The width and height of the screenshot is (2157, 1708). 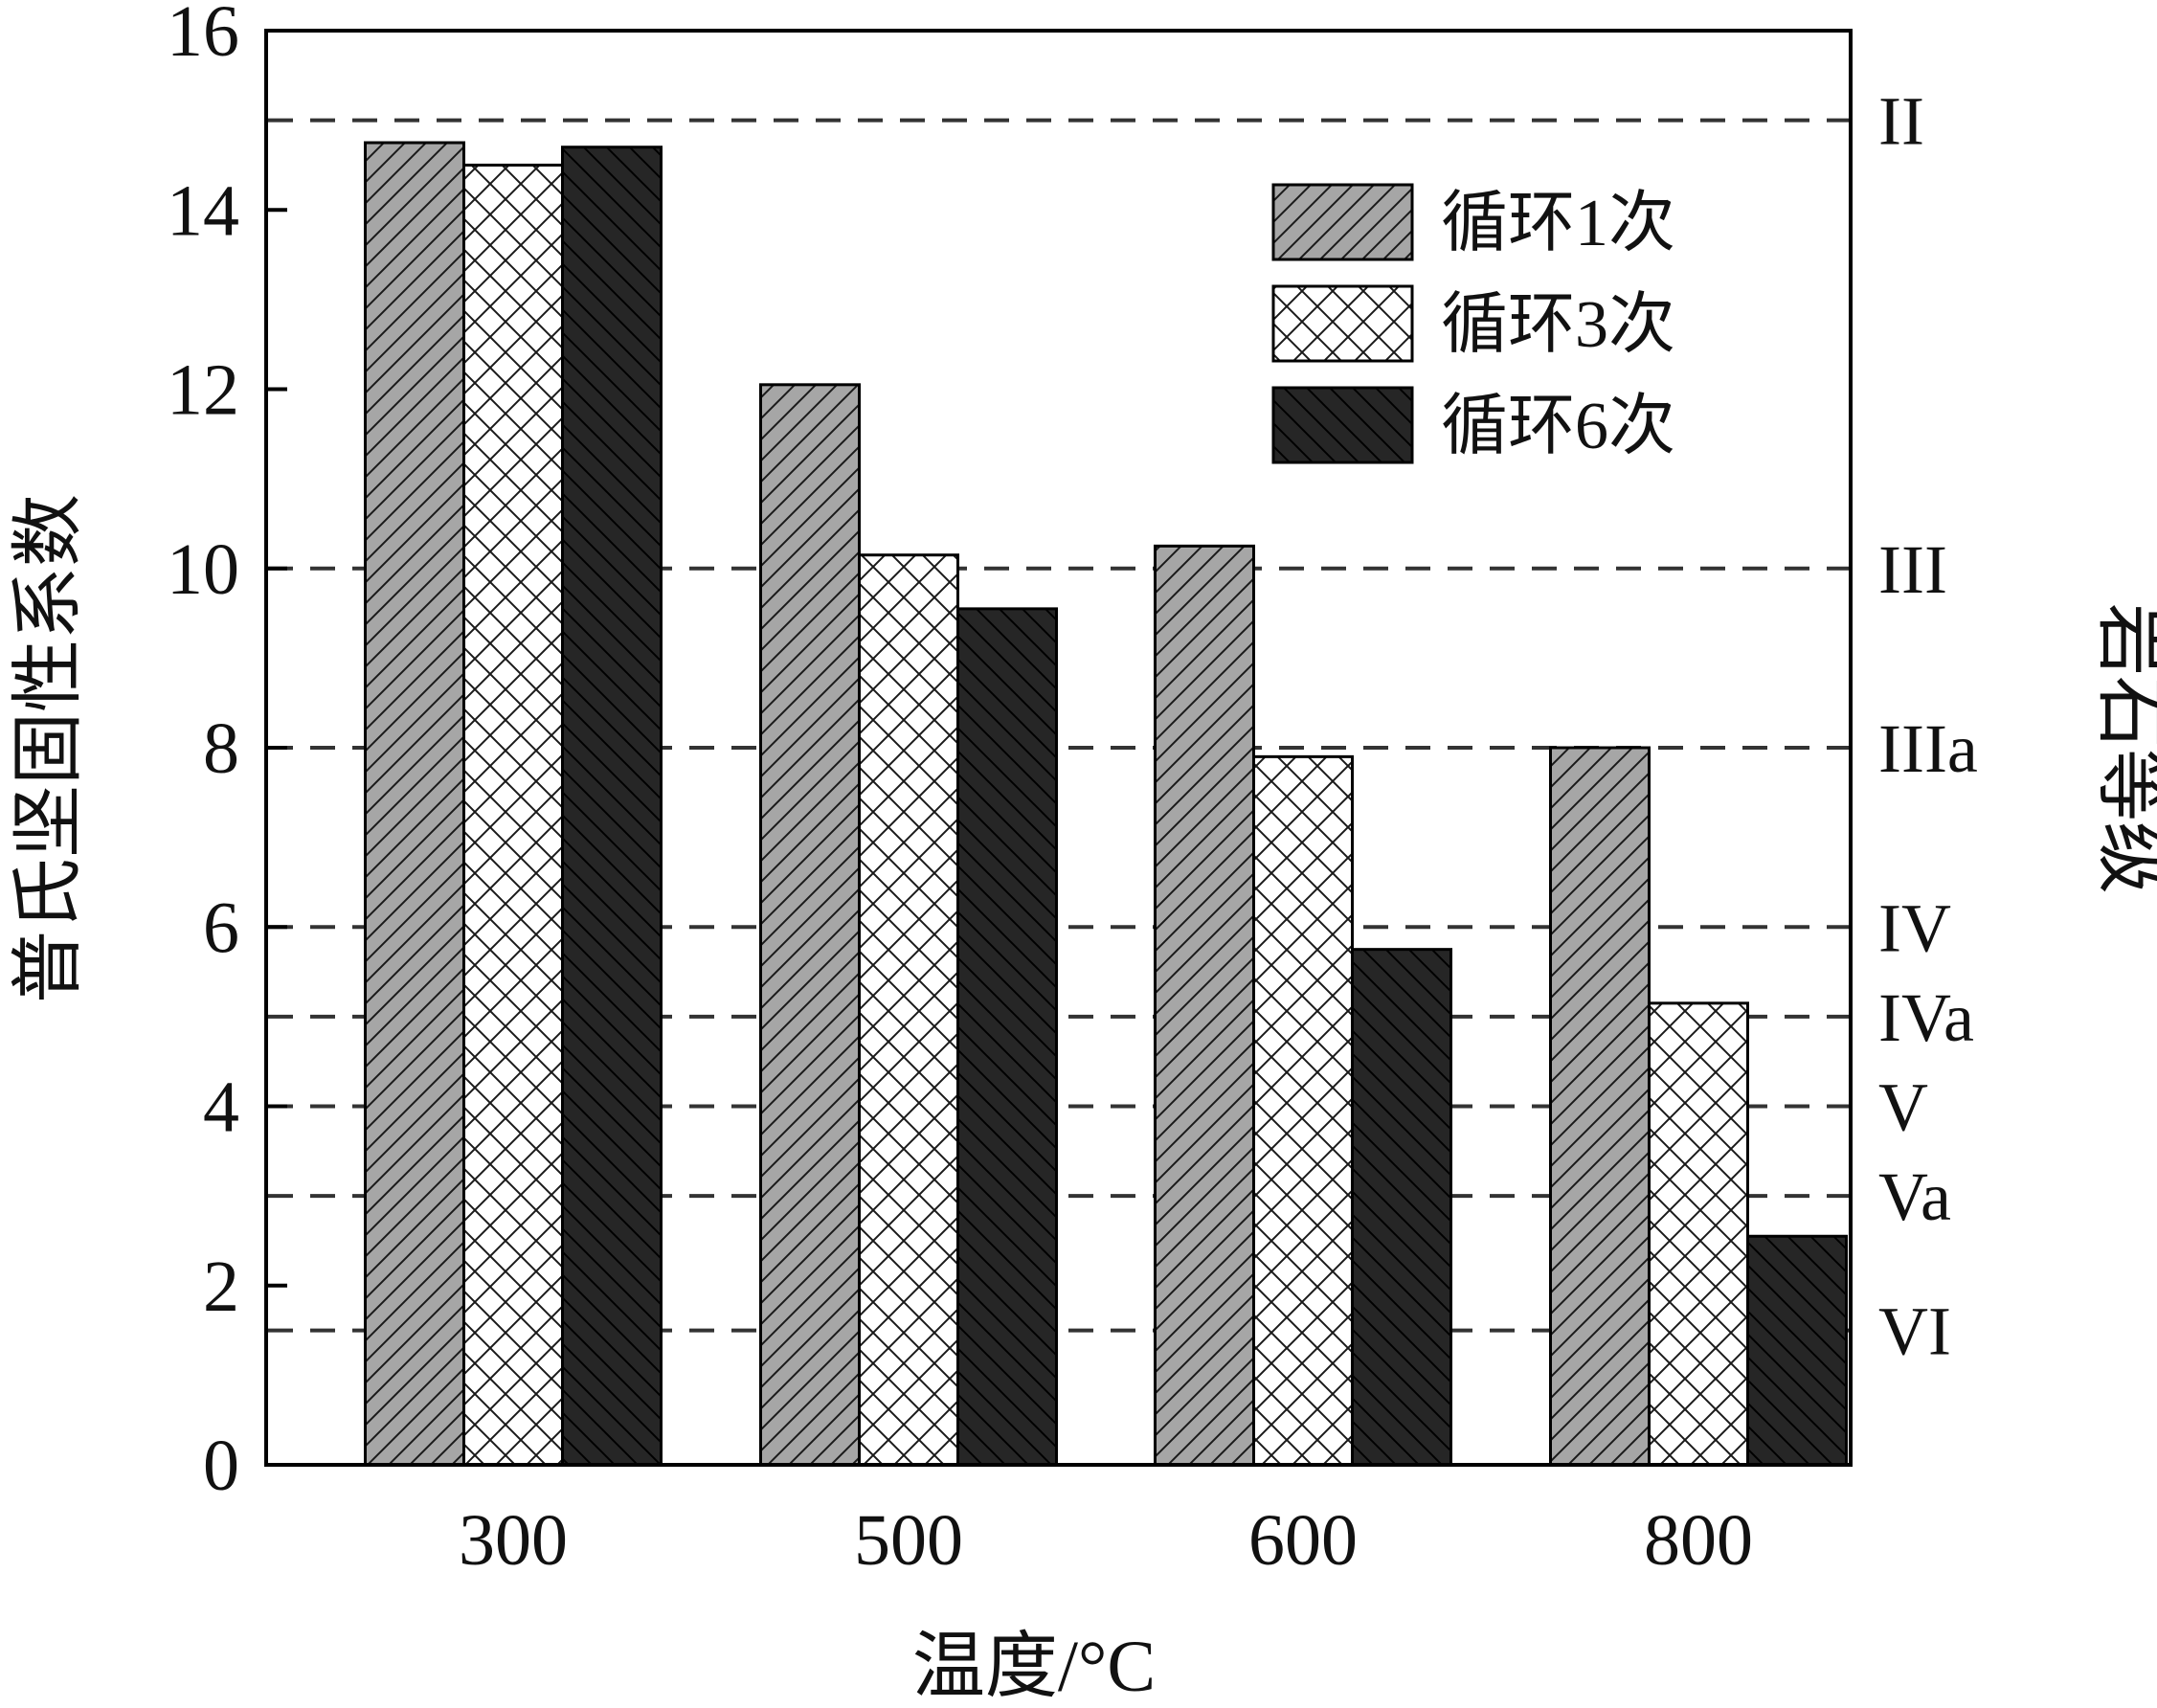 What do you see at coordinates (203, 390) in the screenshot?
I see `y-tick-label: 12` at bounding box center [203, 390].